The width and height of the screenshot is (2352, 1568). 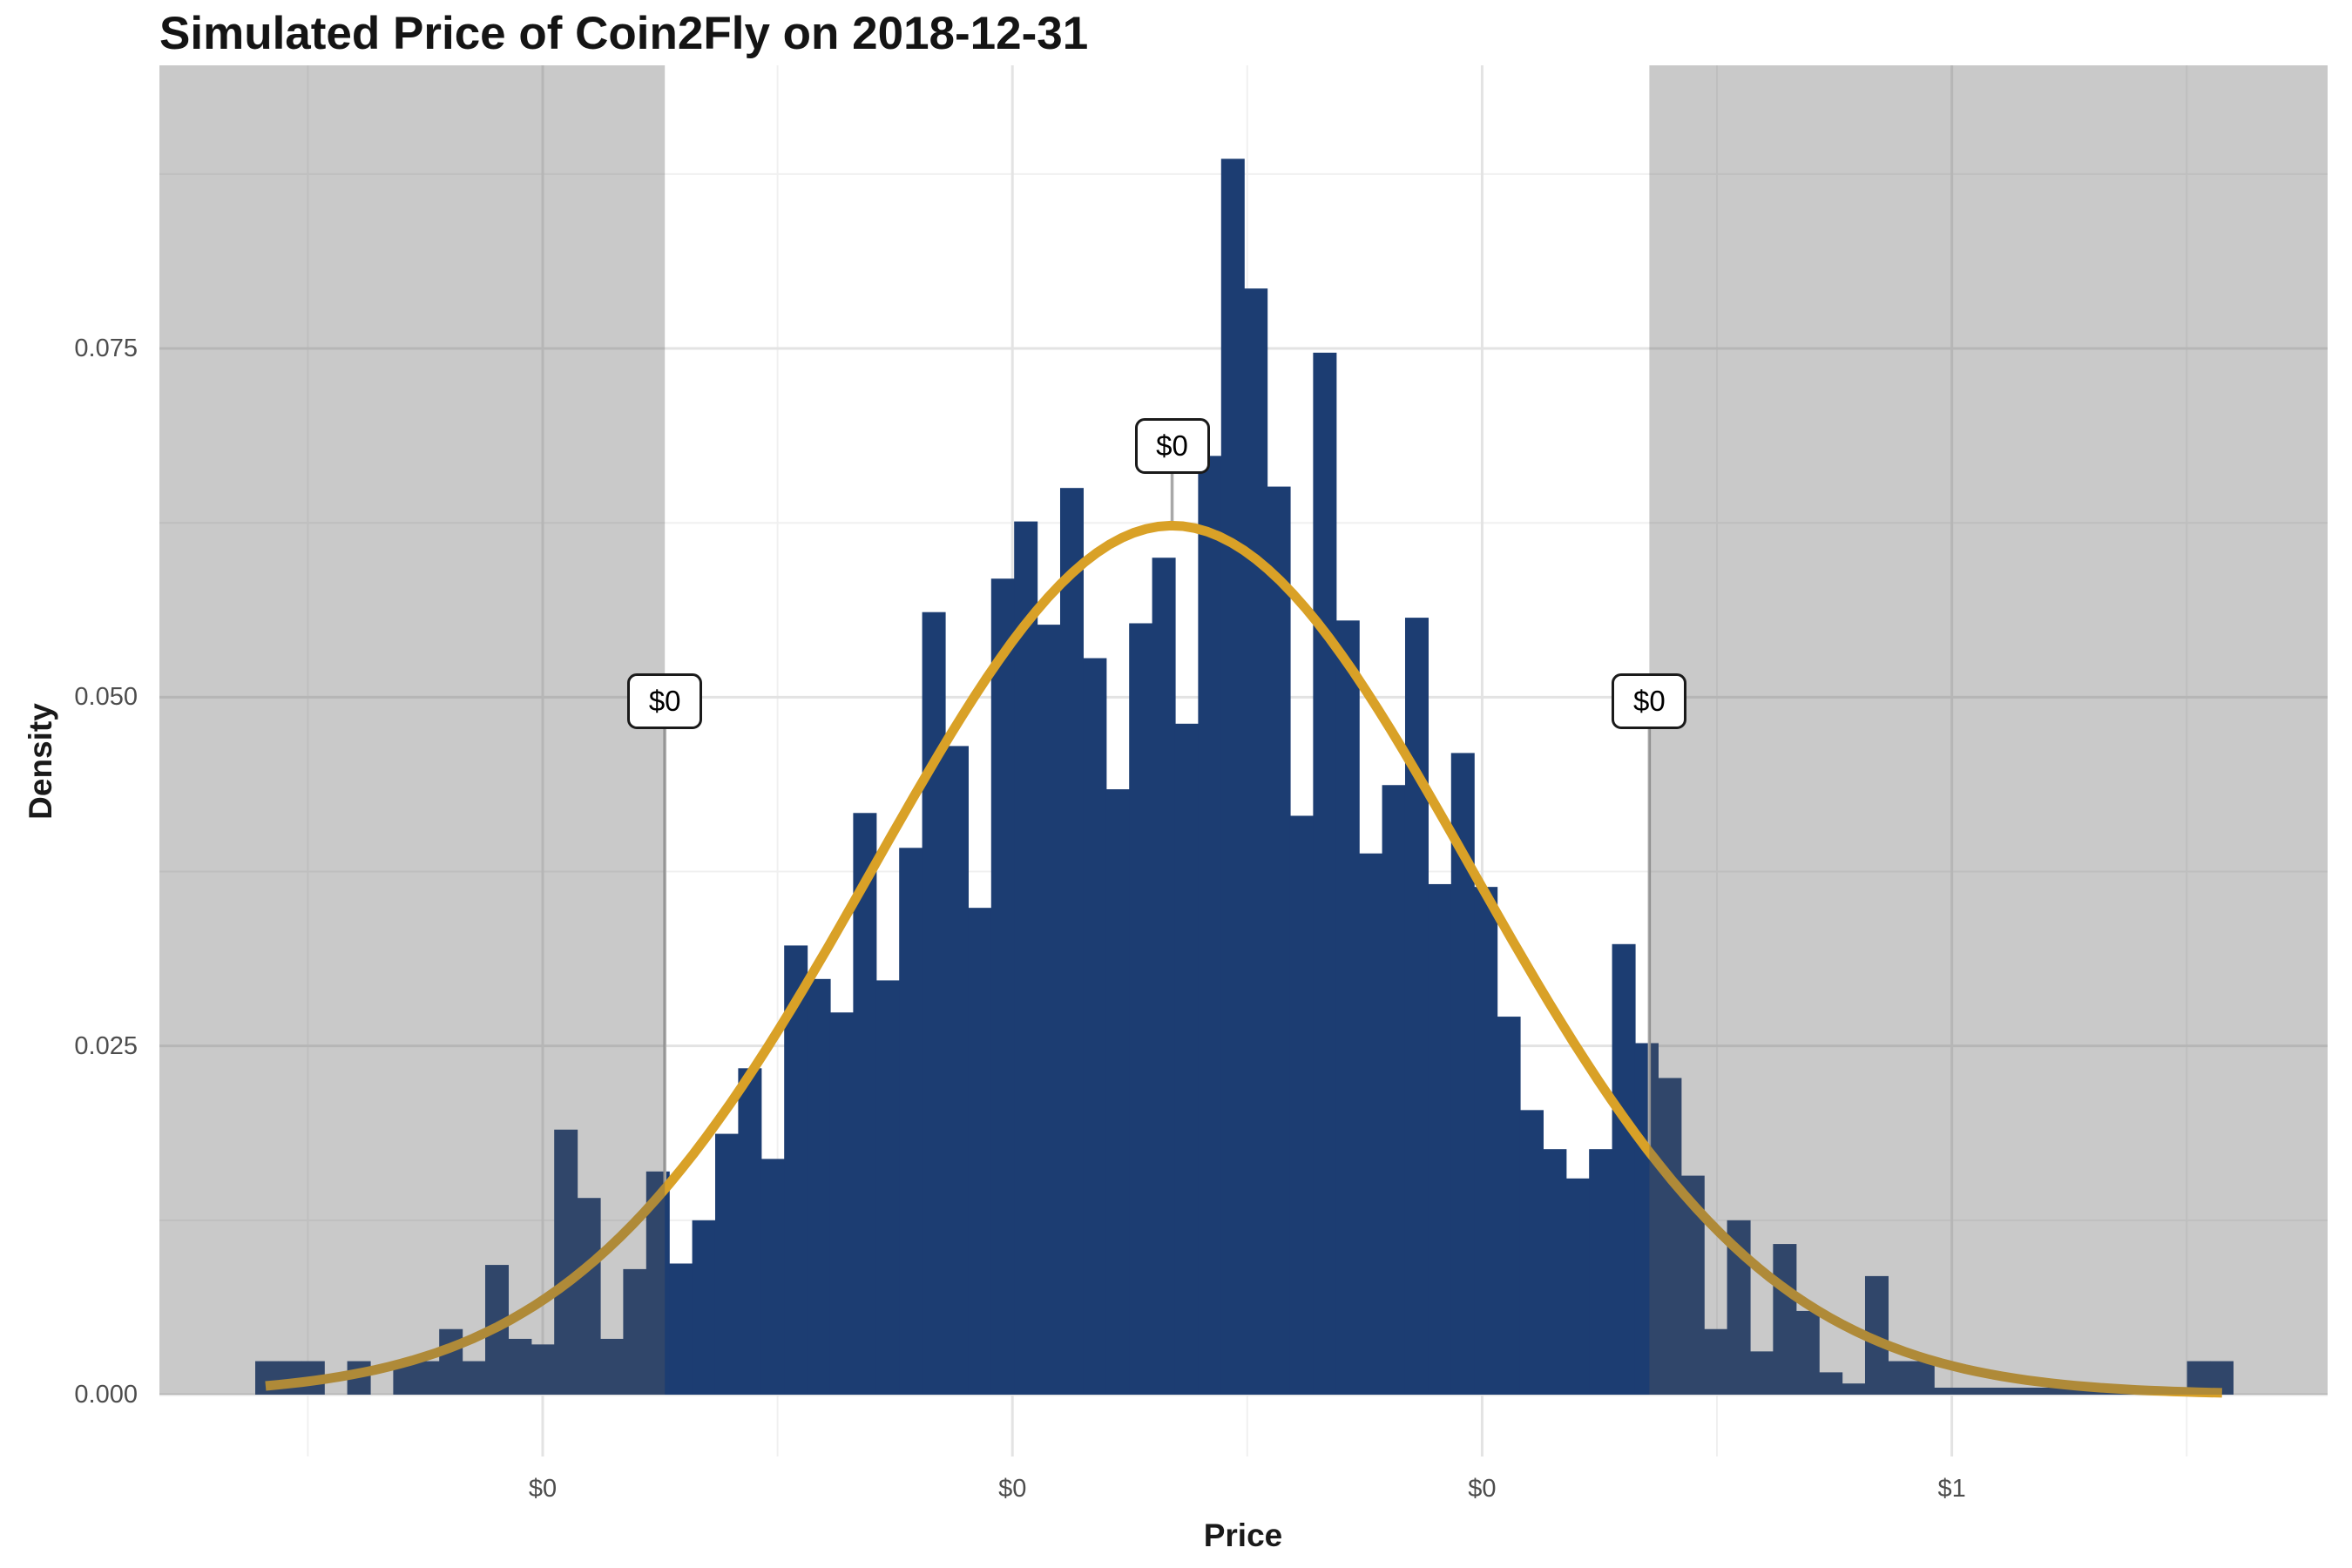 I want to click on y-tick-label: 0.050, so click(x=106, y=697).